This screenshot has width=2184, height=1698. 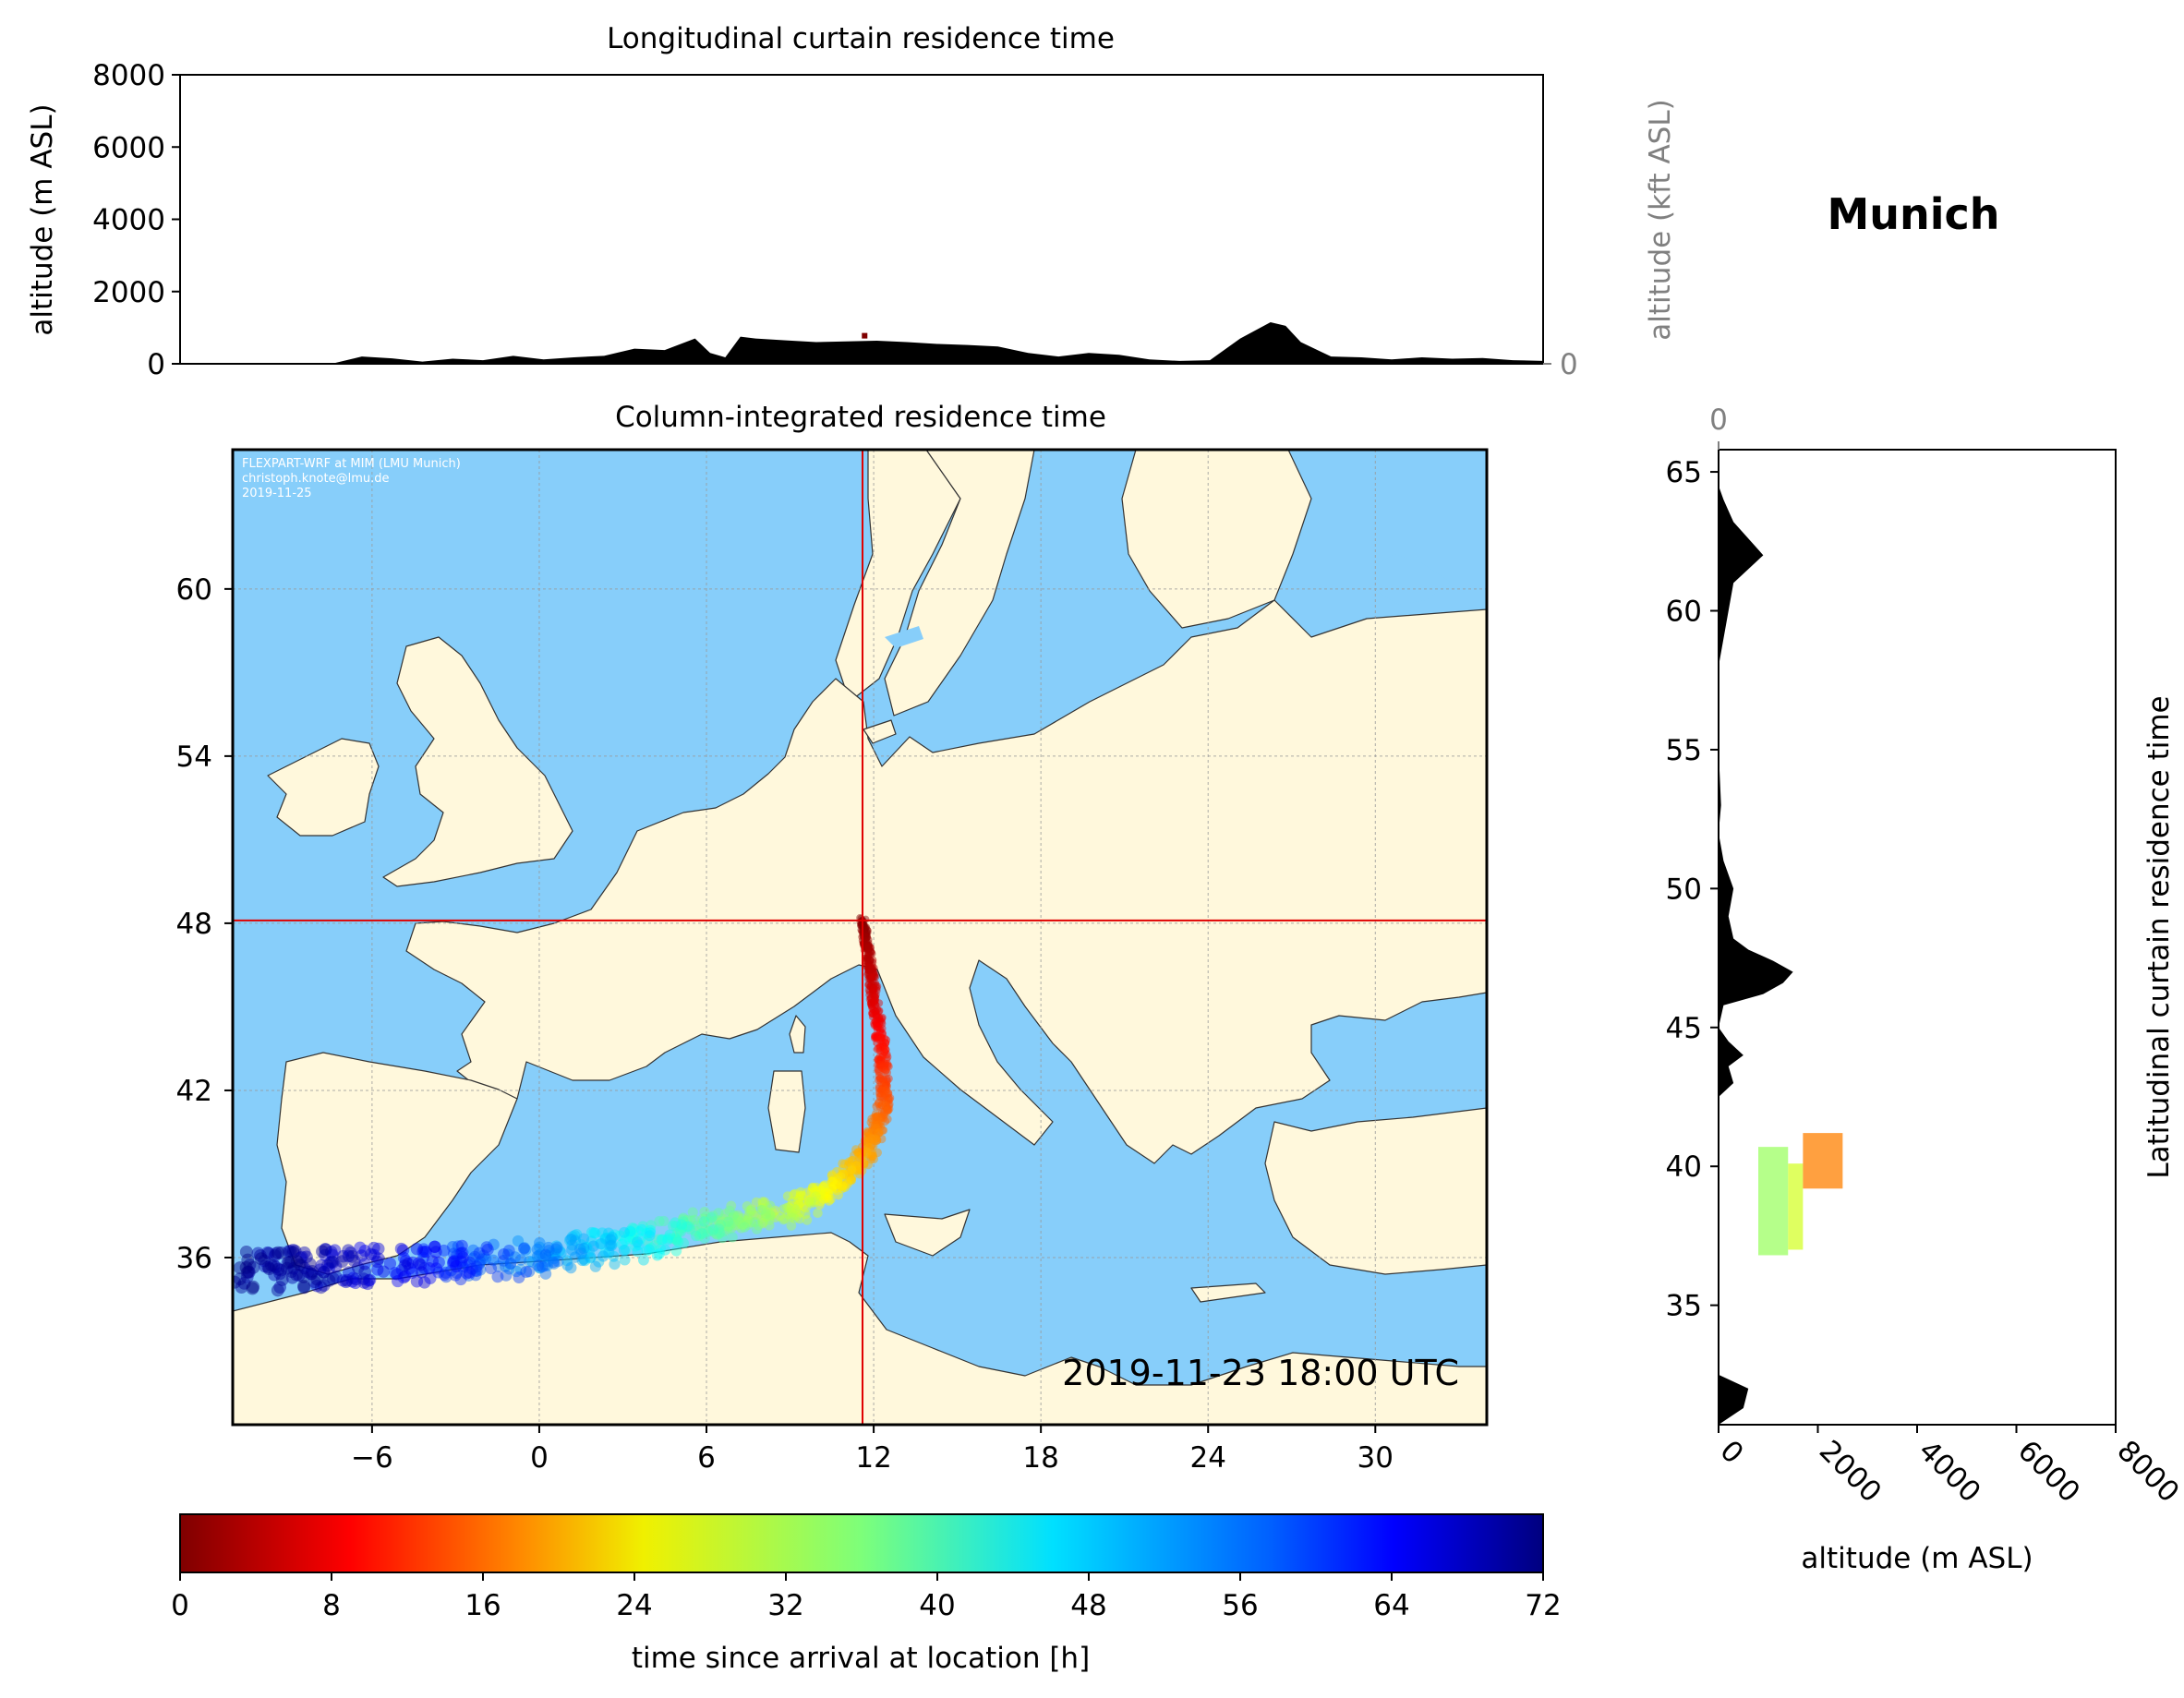 I want to click on colorbar-tick-label: 24, so click(x=634, y=1605).